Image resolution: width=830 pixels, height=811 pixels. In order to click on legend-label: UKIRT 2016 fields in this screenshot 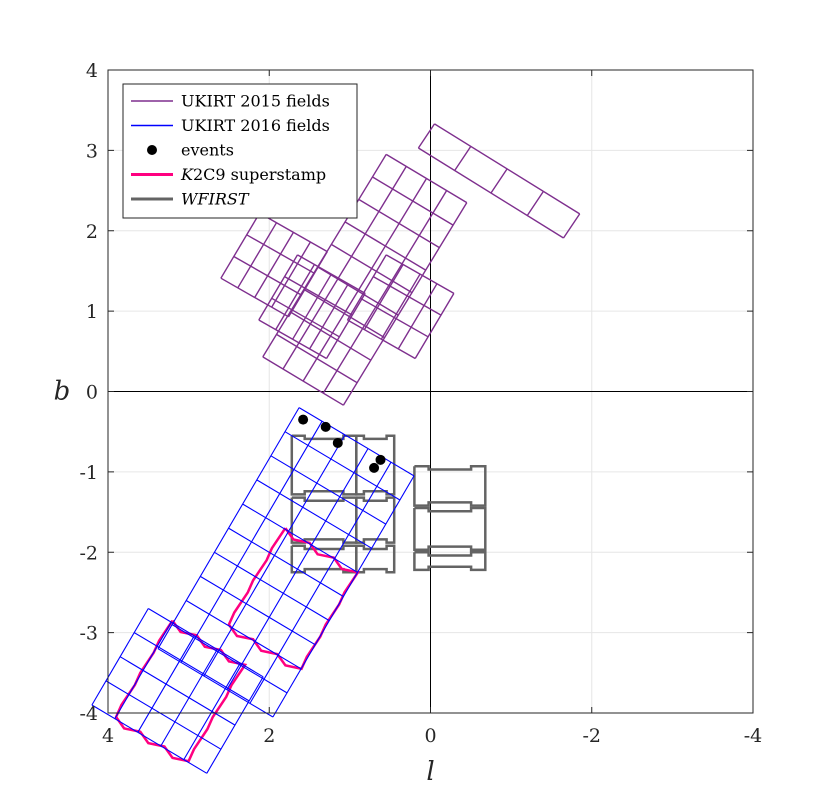, I will do `click(255, 125)`.